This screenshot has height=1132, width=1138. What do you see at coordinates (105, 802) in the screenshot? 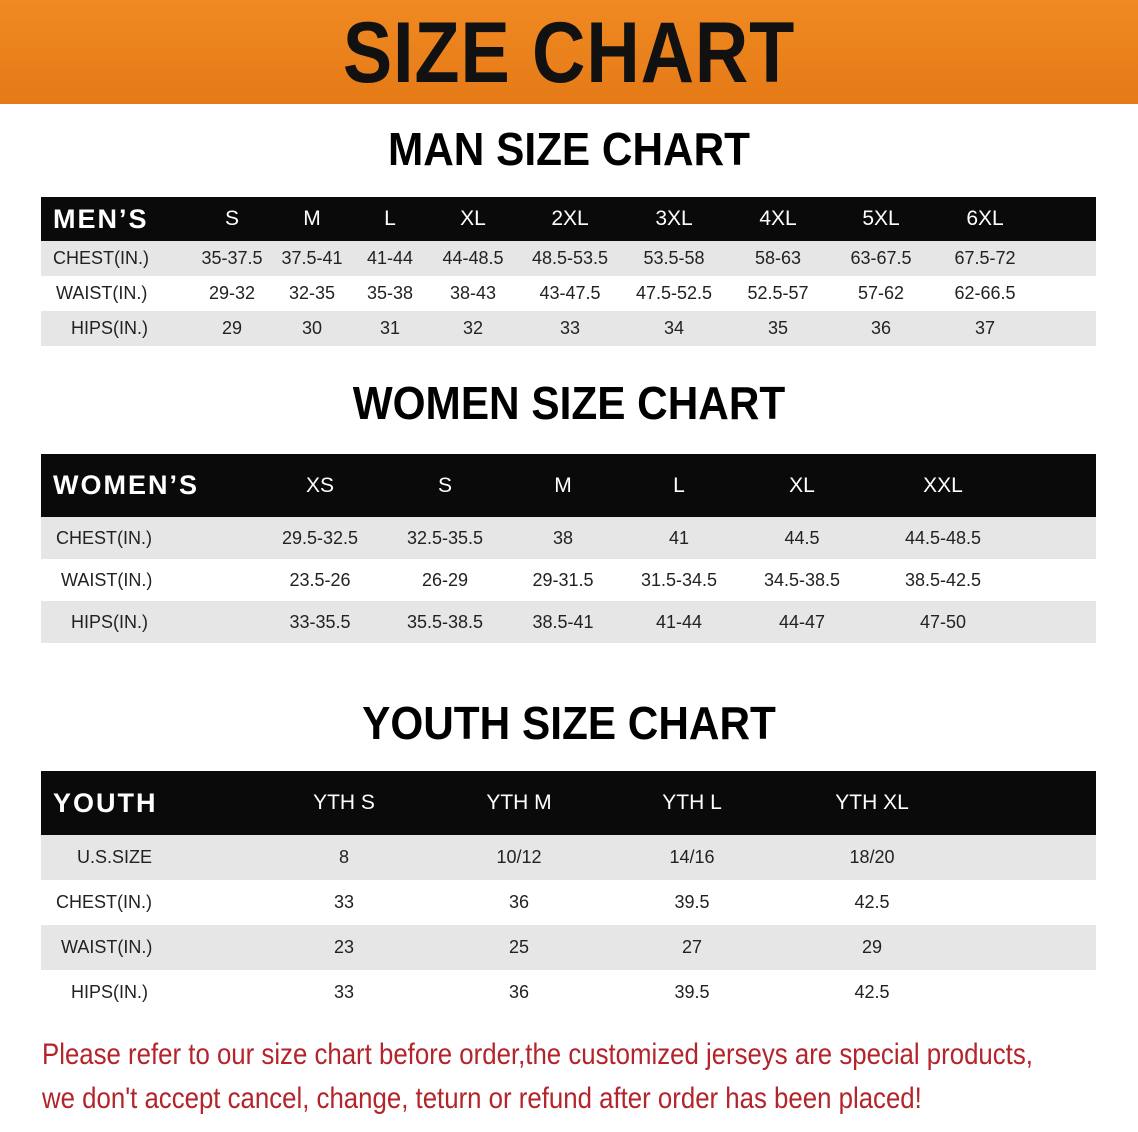
I see `table-label: YOUTH` at bounding box center [105, 802].